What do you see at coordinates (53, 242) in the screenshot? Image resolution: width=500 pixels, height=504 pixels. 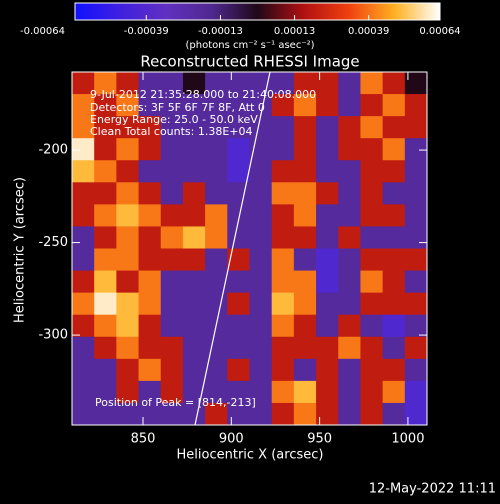 I see `y-tick-label: -250` at bounding box center [53, 242].